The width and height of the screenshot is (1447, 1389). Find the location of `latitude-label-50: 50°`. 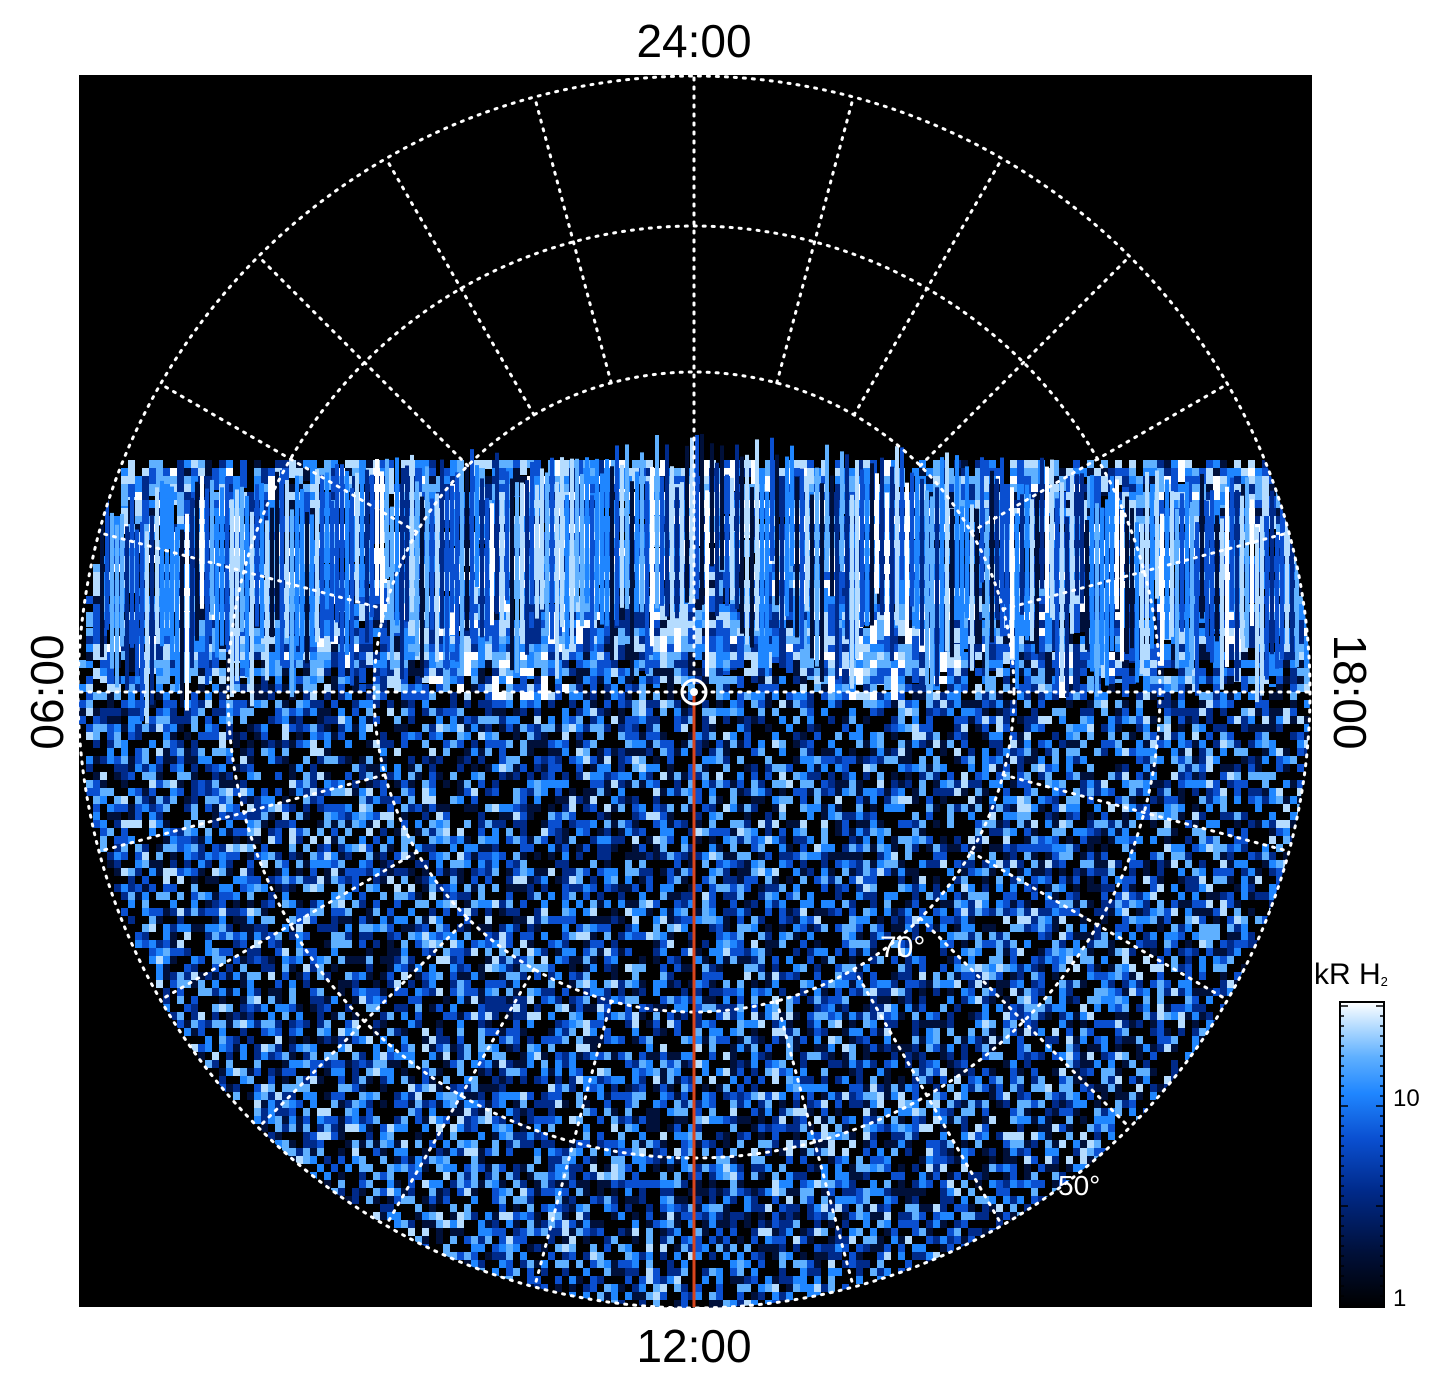

latitude-label-50: 50° is located at coordinates (1079, 1185).